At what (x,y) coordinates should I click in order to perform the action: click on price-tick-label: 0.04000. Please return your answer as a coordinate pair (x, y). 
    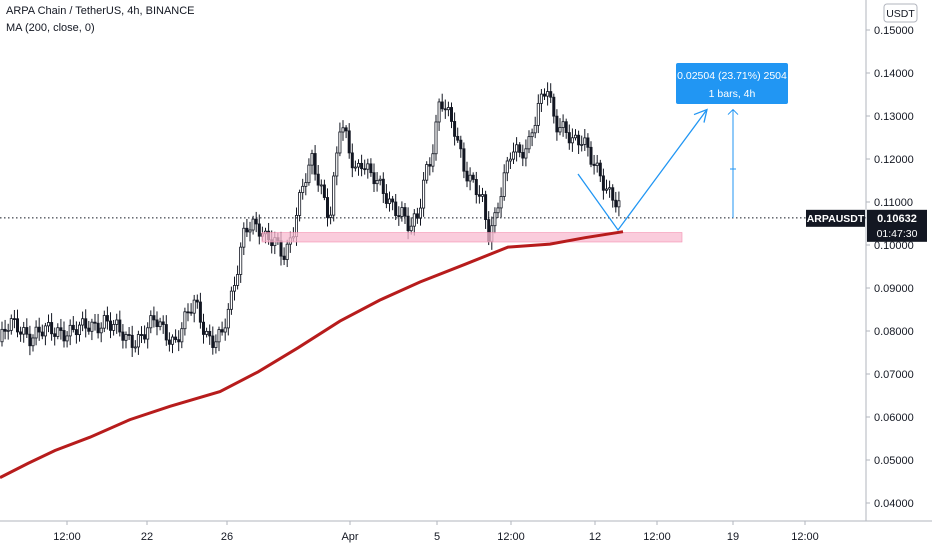
    Looking at the image, I should click on (894, 504).